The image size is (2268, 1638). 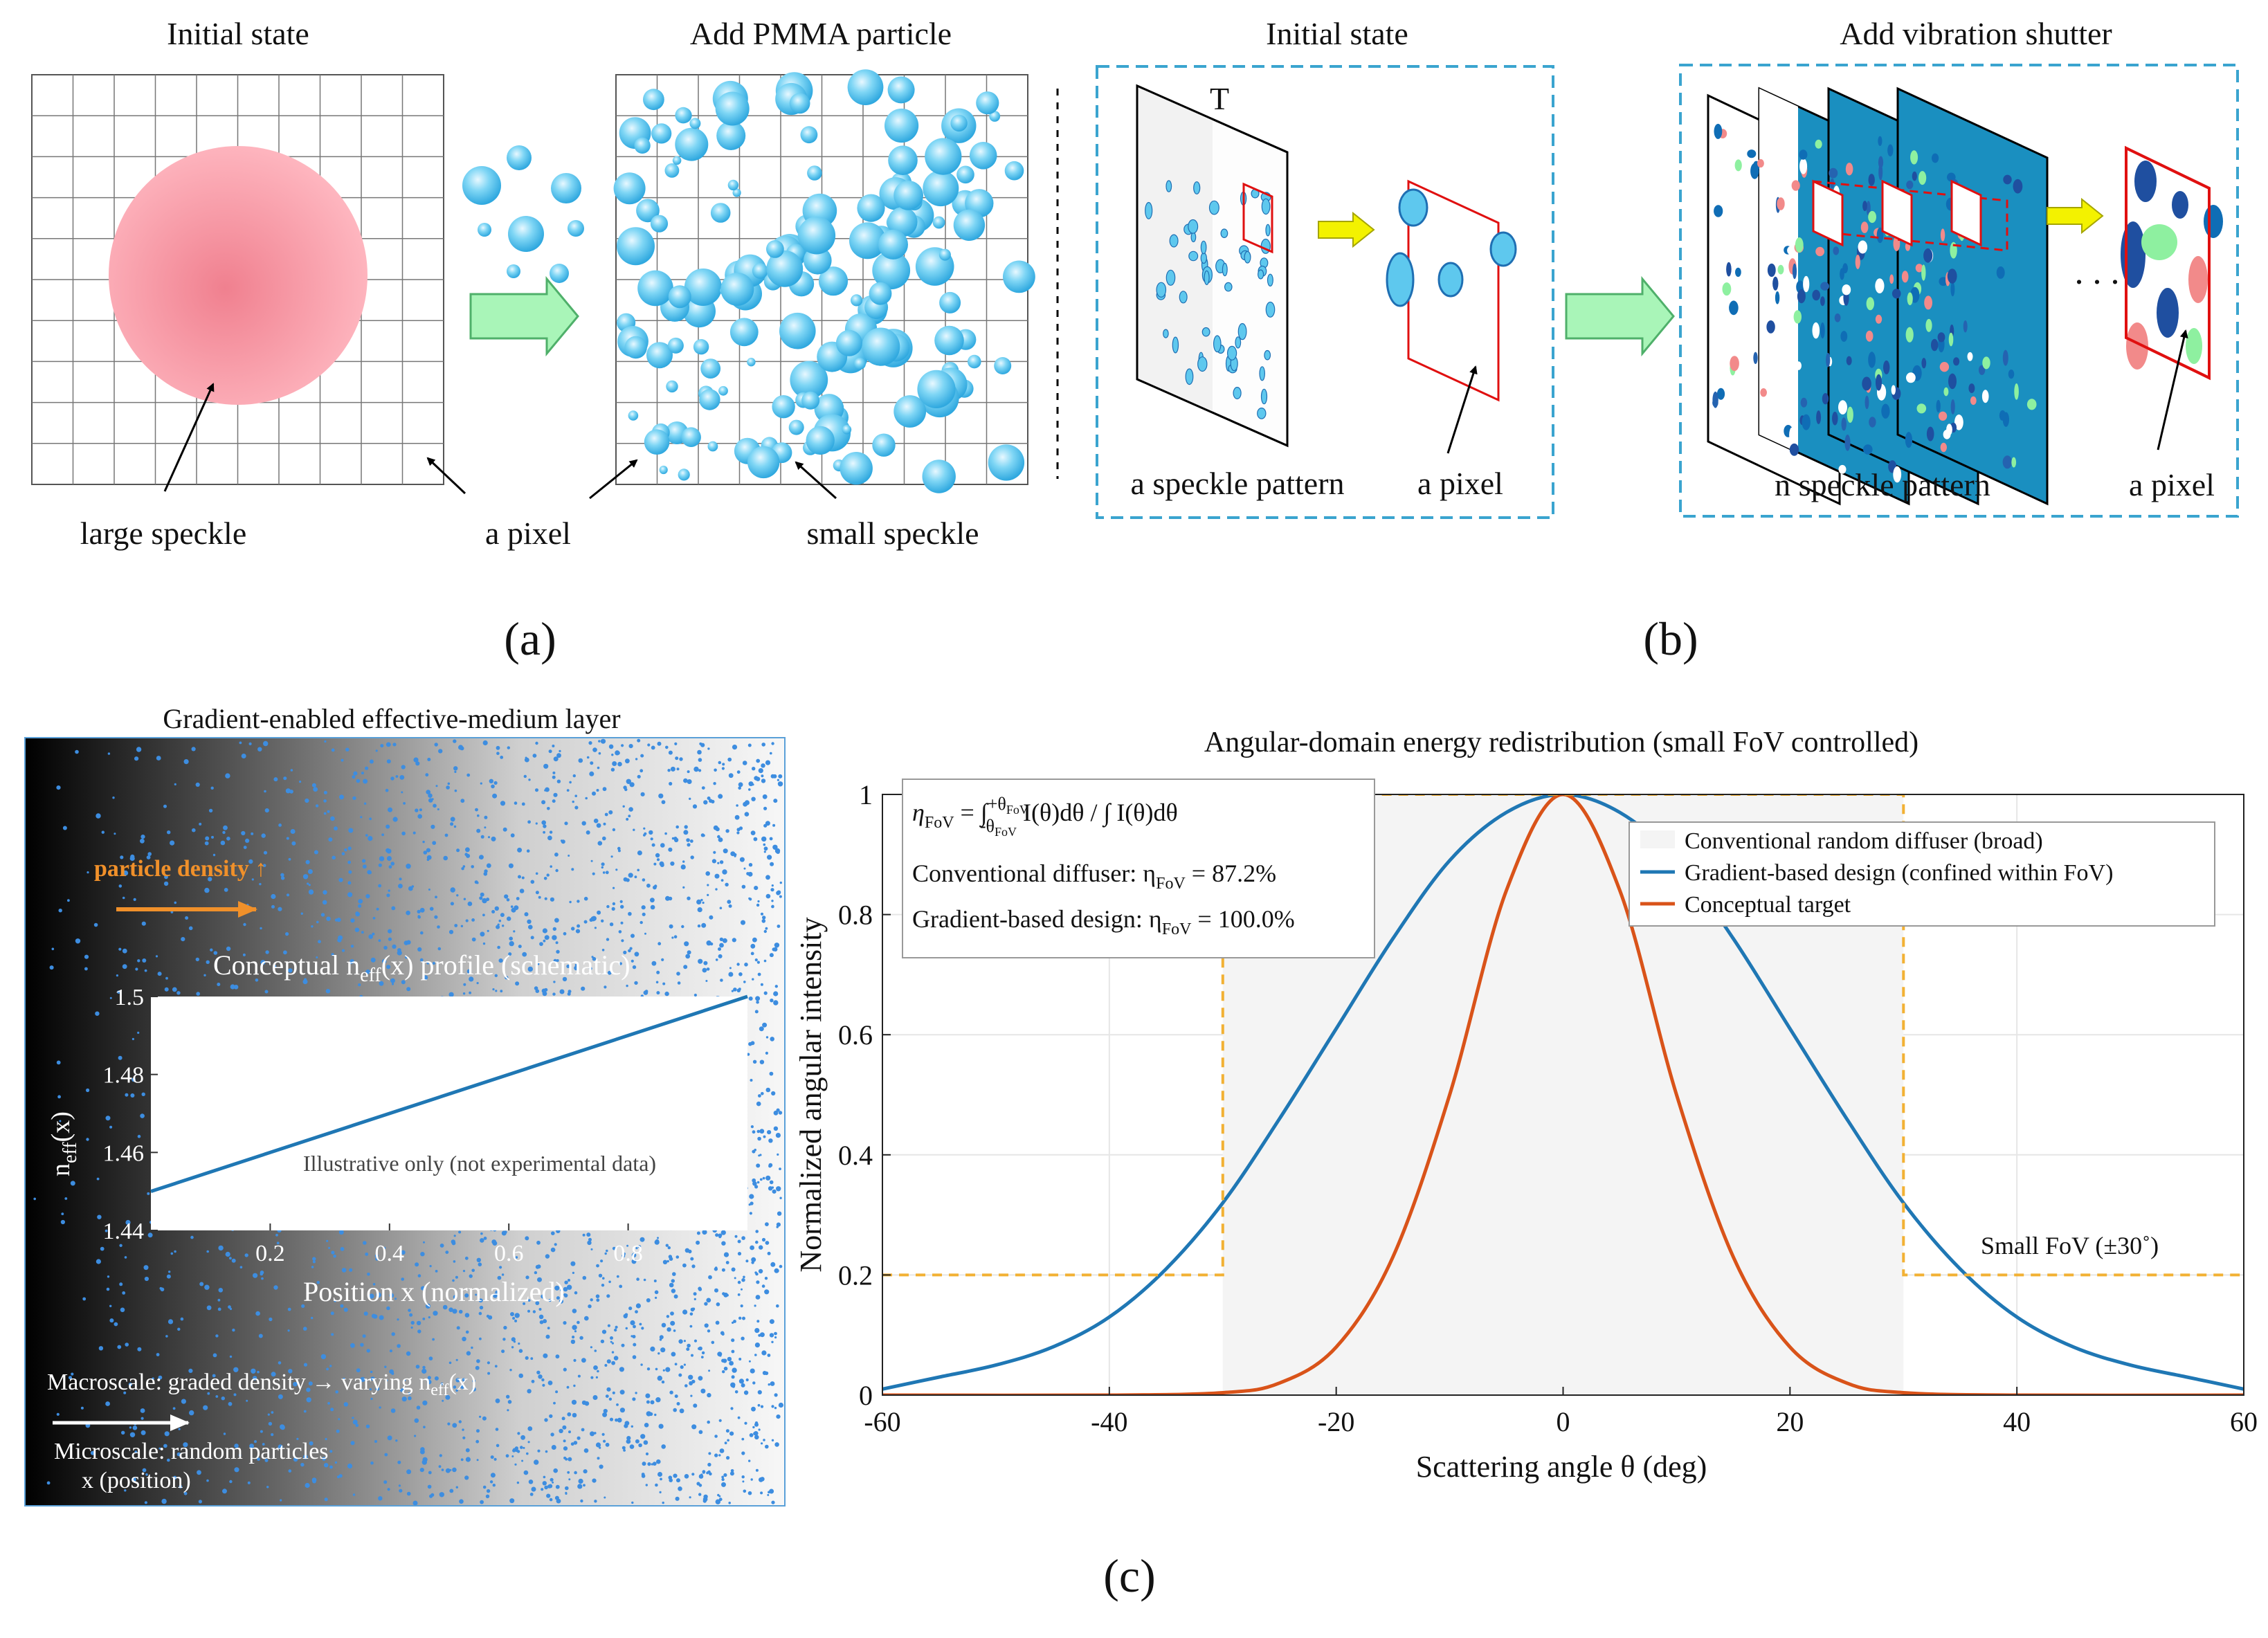 What do you see at coordinates (509, 1253) in the screenshot?
I see `inset-xtick-label: 0.6` at bounding box center [509, 1253].